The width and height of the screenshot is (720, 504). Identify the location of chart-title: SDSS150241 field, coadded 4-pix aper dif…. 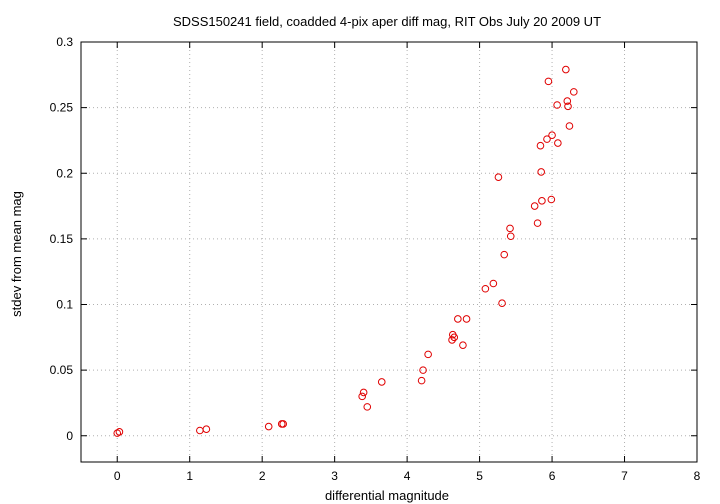
(387, 21).